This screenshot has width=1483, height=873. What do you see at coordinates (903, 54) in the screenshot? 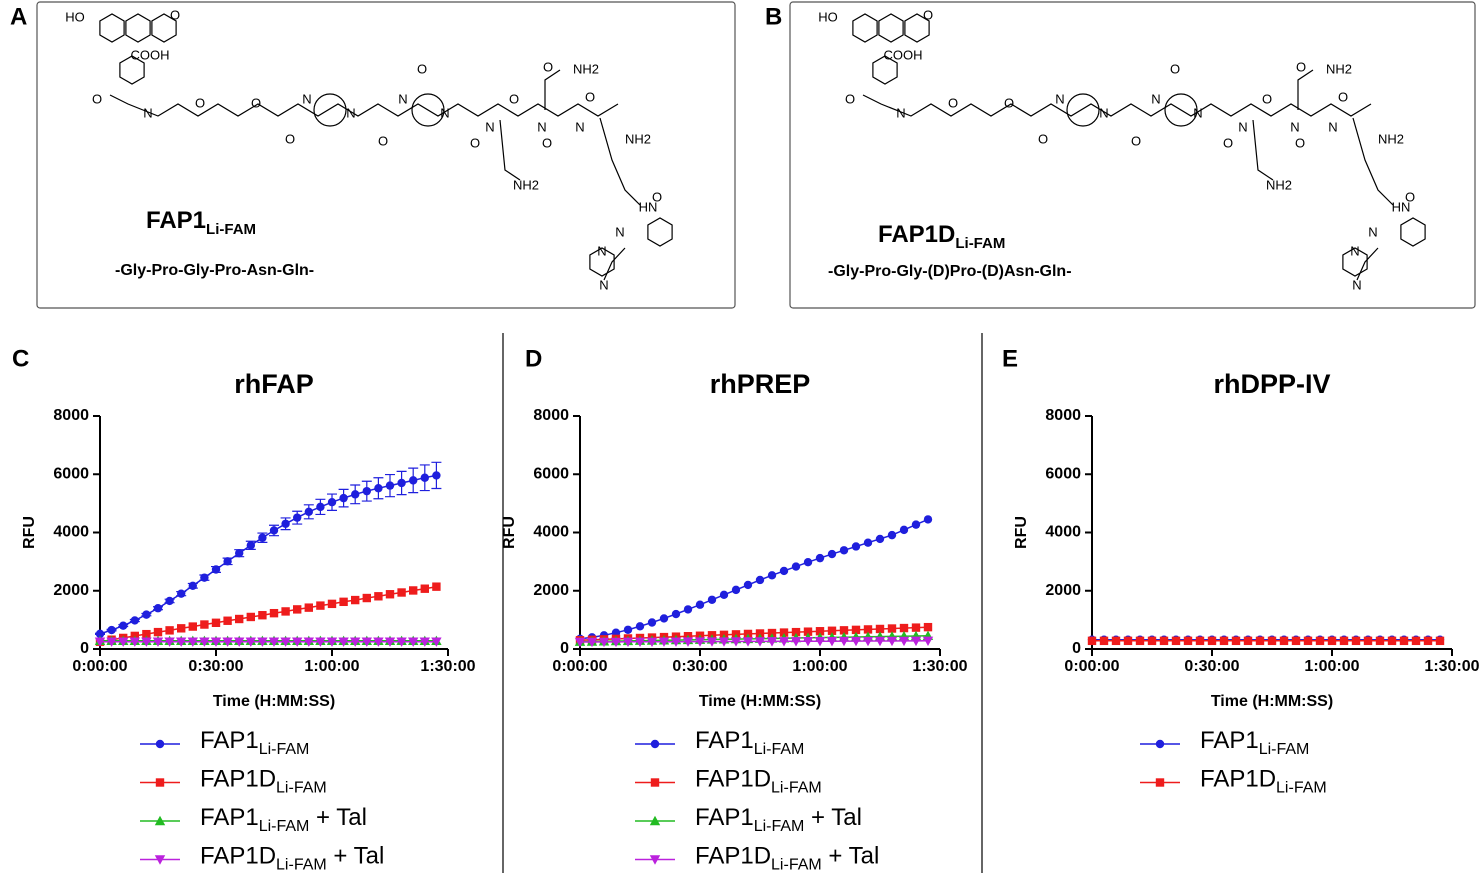
I see `atom-label: COOH` at bounding box center [903, 54].